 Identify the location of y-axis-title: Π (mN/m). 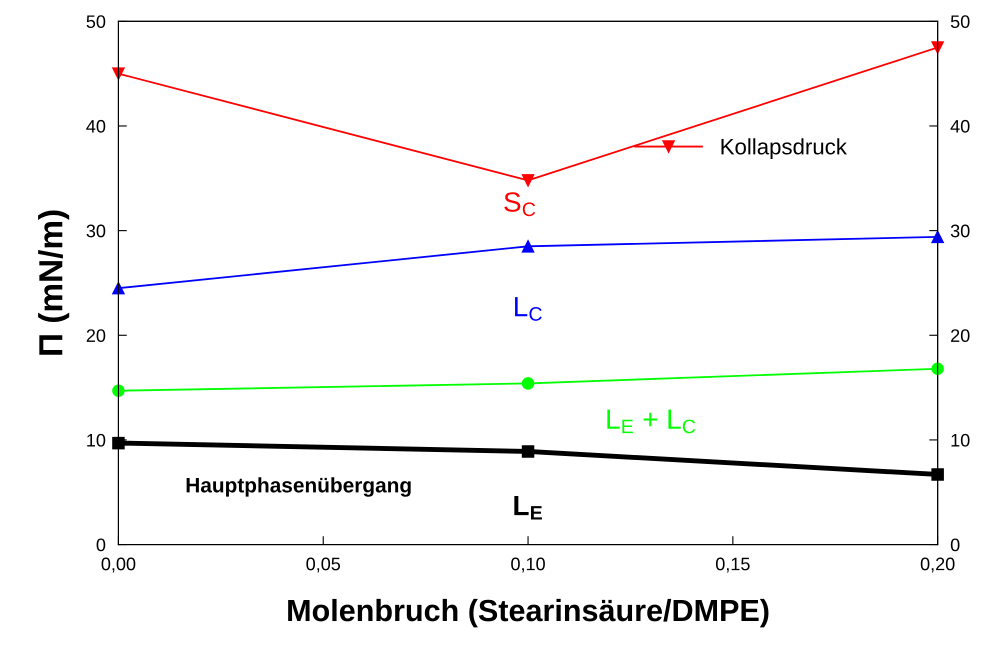
(54, 282).